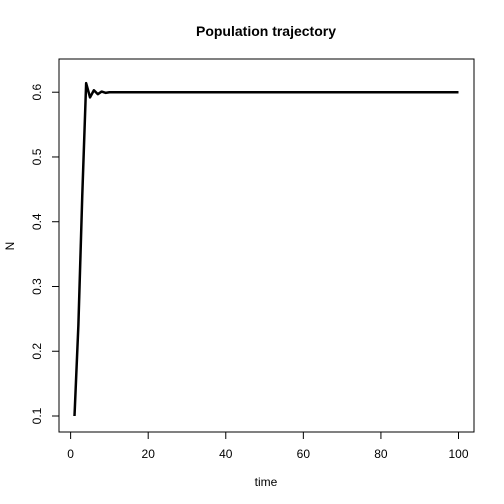 This screenshot has height=504, width=504. I want to click on chart-title: Population trajectory, so click(266, 31).